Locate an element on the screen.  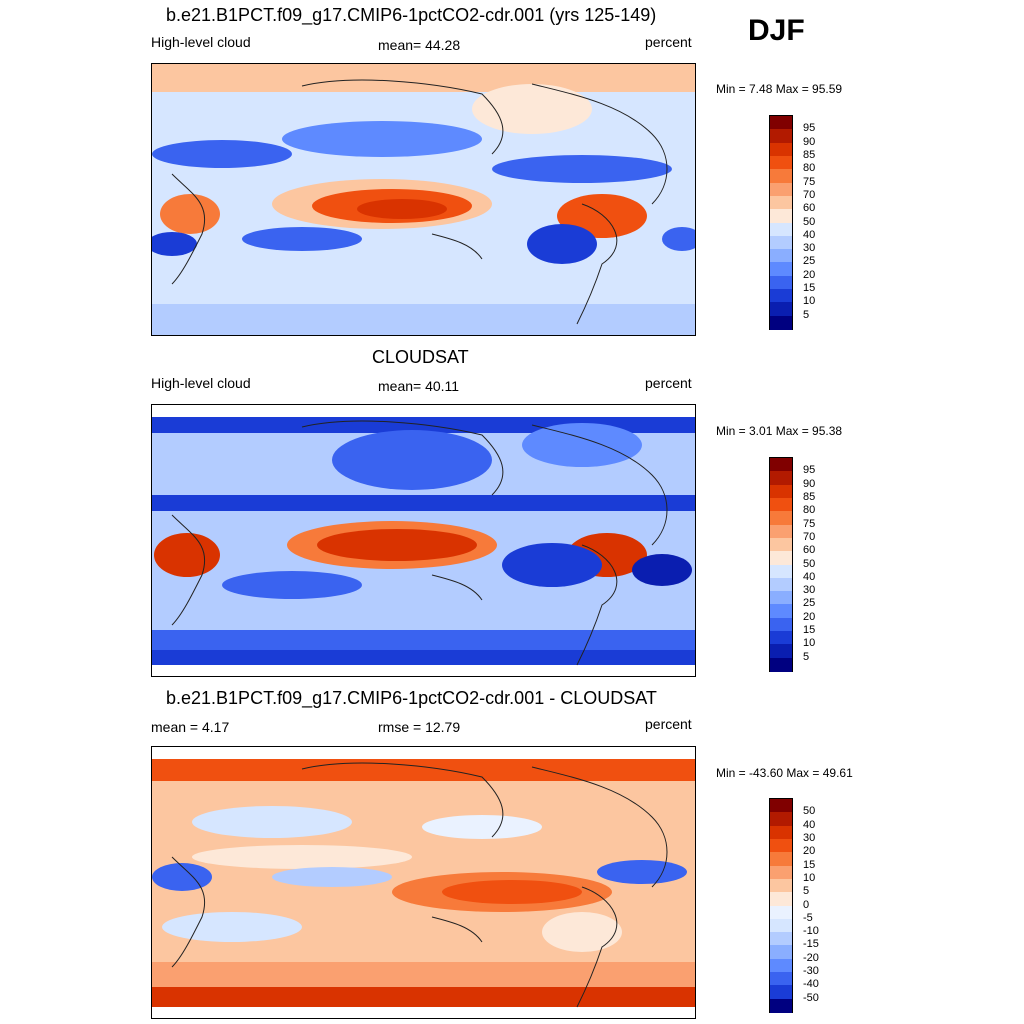
colorbar-tick-label: 25 is located at coordinates (809, 603).